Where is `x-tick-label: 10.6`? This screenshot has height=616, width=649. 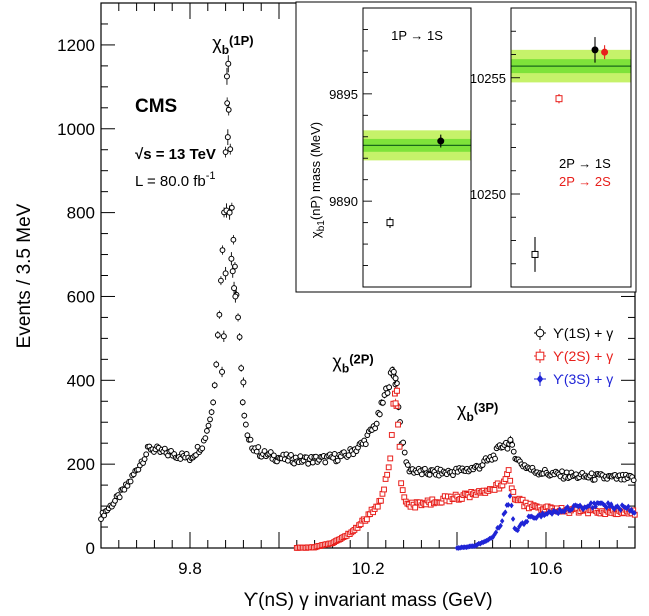 x-tick-label: 10.6 is located at coordinates (545, 568).